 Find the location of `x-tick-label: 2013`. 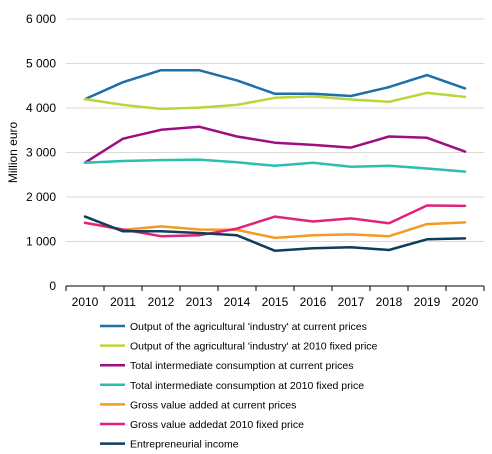

x-tick-label: 2013 is located at coordinates (199, 302).